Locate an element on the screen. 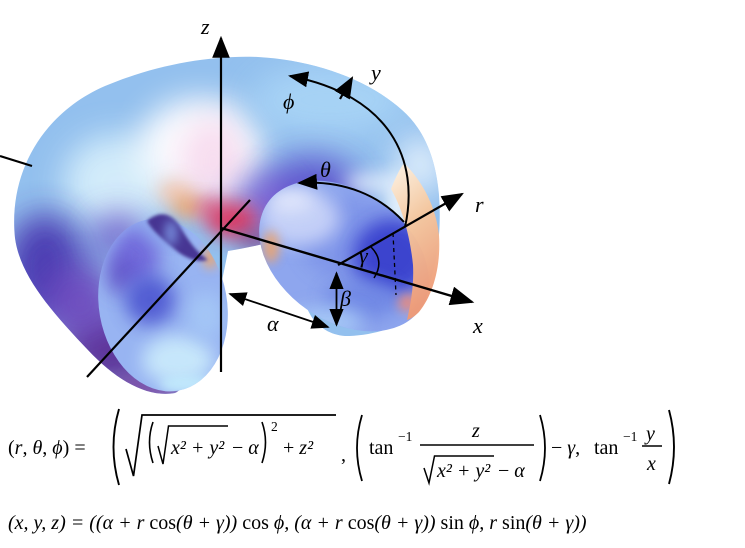 The height and width of the screenshot is (548, 745). eq1-big-open-paren is located at coordinates (116, 447).